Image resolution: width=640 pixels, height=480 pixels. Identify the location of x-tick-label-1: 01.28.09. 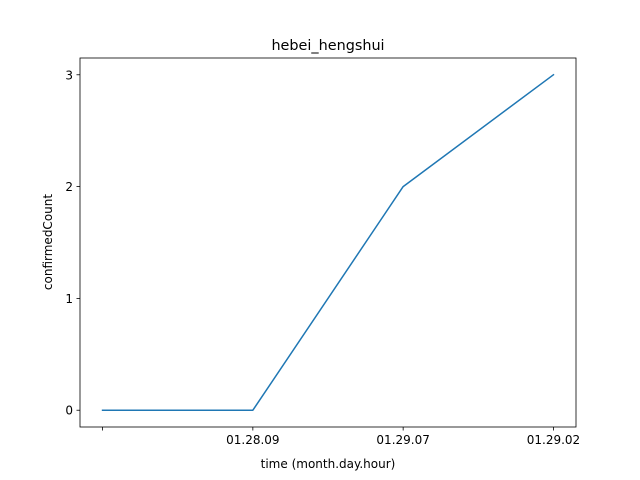
(252, 440).